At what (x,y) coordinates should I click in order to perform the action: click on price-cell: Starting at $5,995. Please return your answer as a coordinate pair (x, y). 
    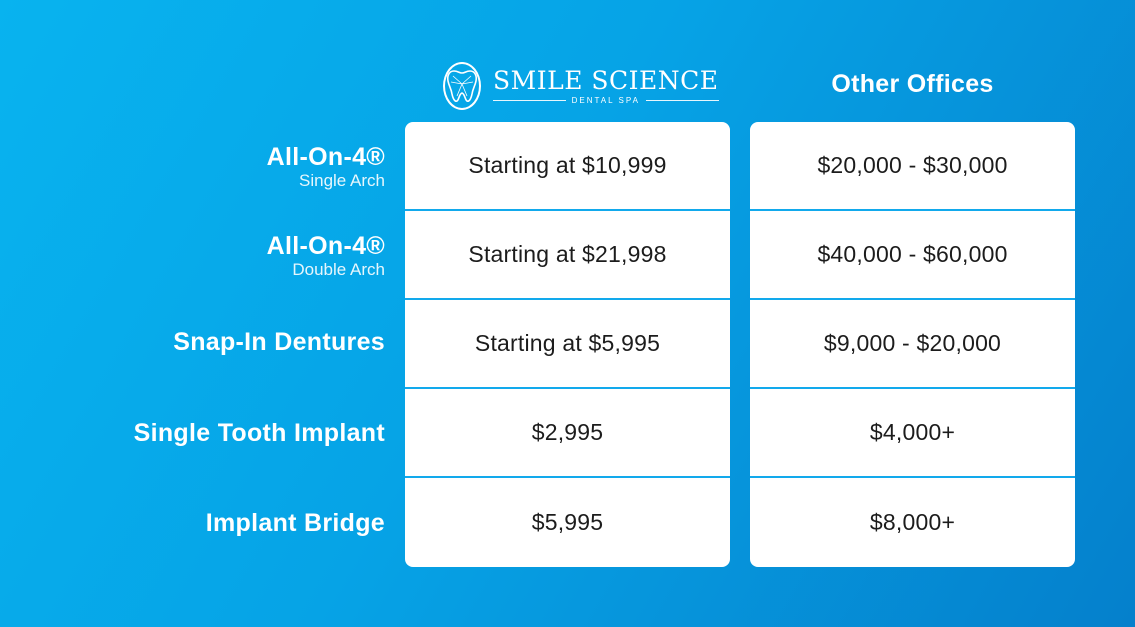
    Looking at the image, I should click on (567, 344).